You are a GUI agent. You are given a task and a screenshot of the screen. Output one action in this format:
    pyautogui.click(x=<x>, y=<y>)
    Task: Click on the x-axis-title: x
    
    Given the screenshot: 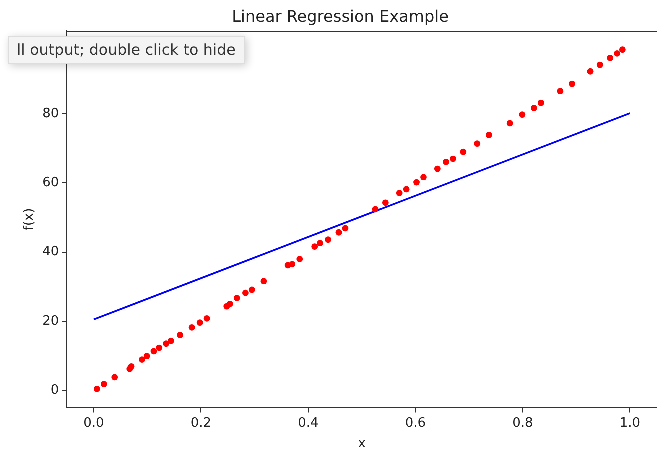 What is the action you would take?
    pyautogui.click(x=362, y=444)
    